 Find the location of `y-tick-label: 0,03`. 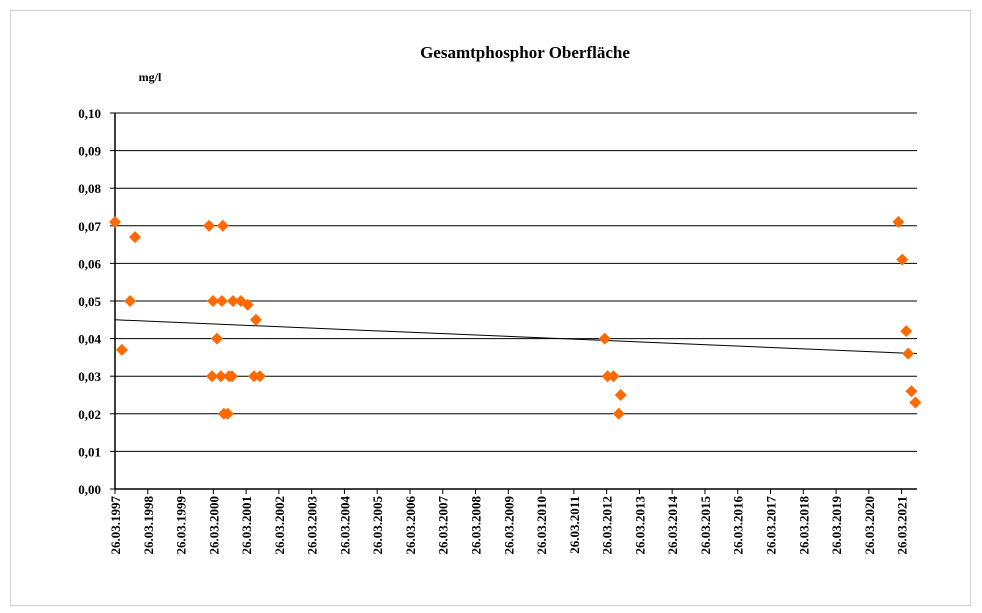

y-tick-label: 0,03 is located at coordinates (89, 376).